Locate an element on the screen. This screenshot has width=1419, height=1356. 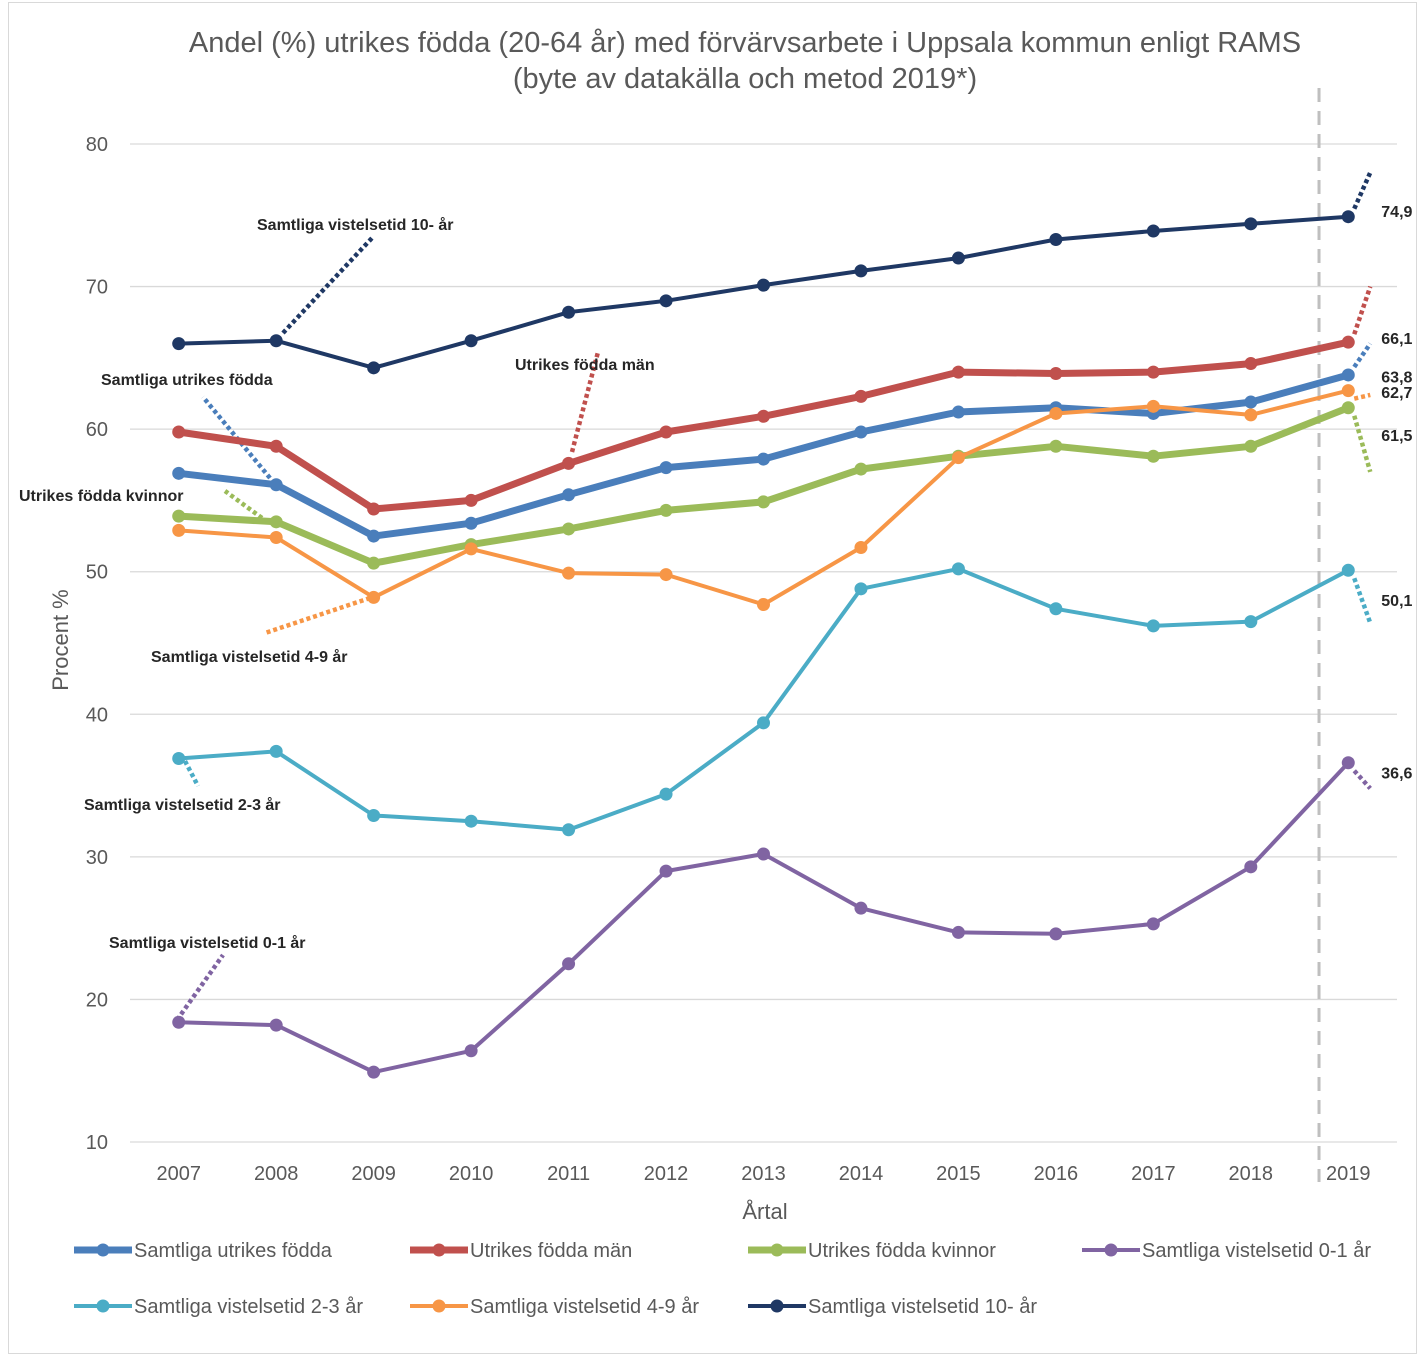
legend-item: Utrikes födda män is located at coordinates (521, 1251).